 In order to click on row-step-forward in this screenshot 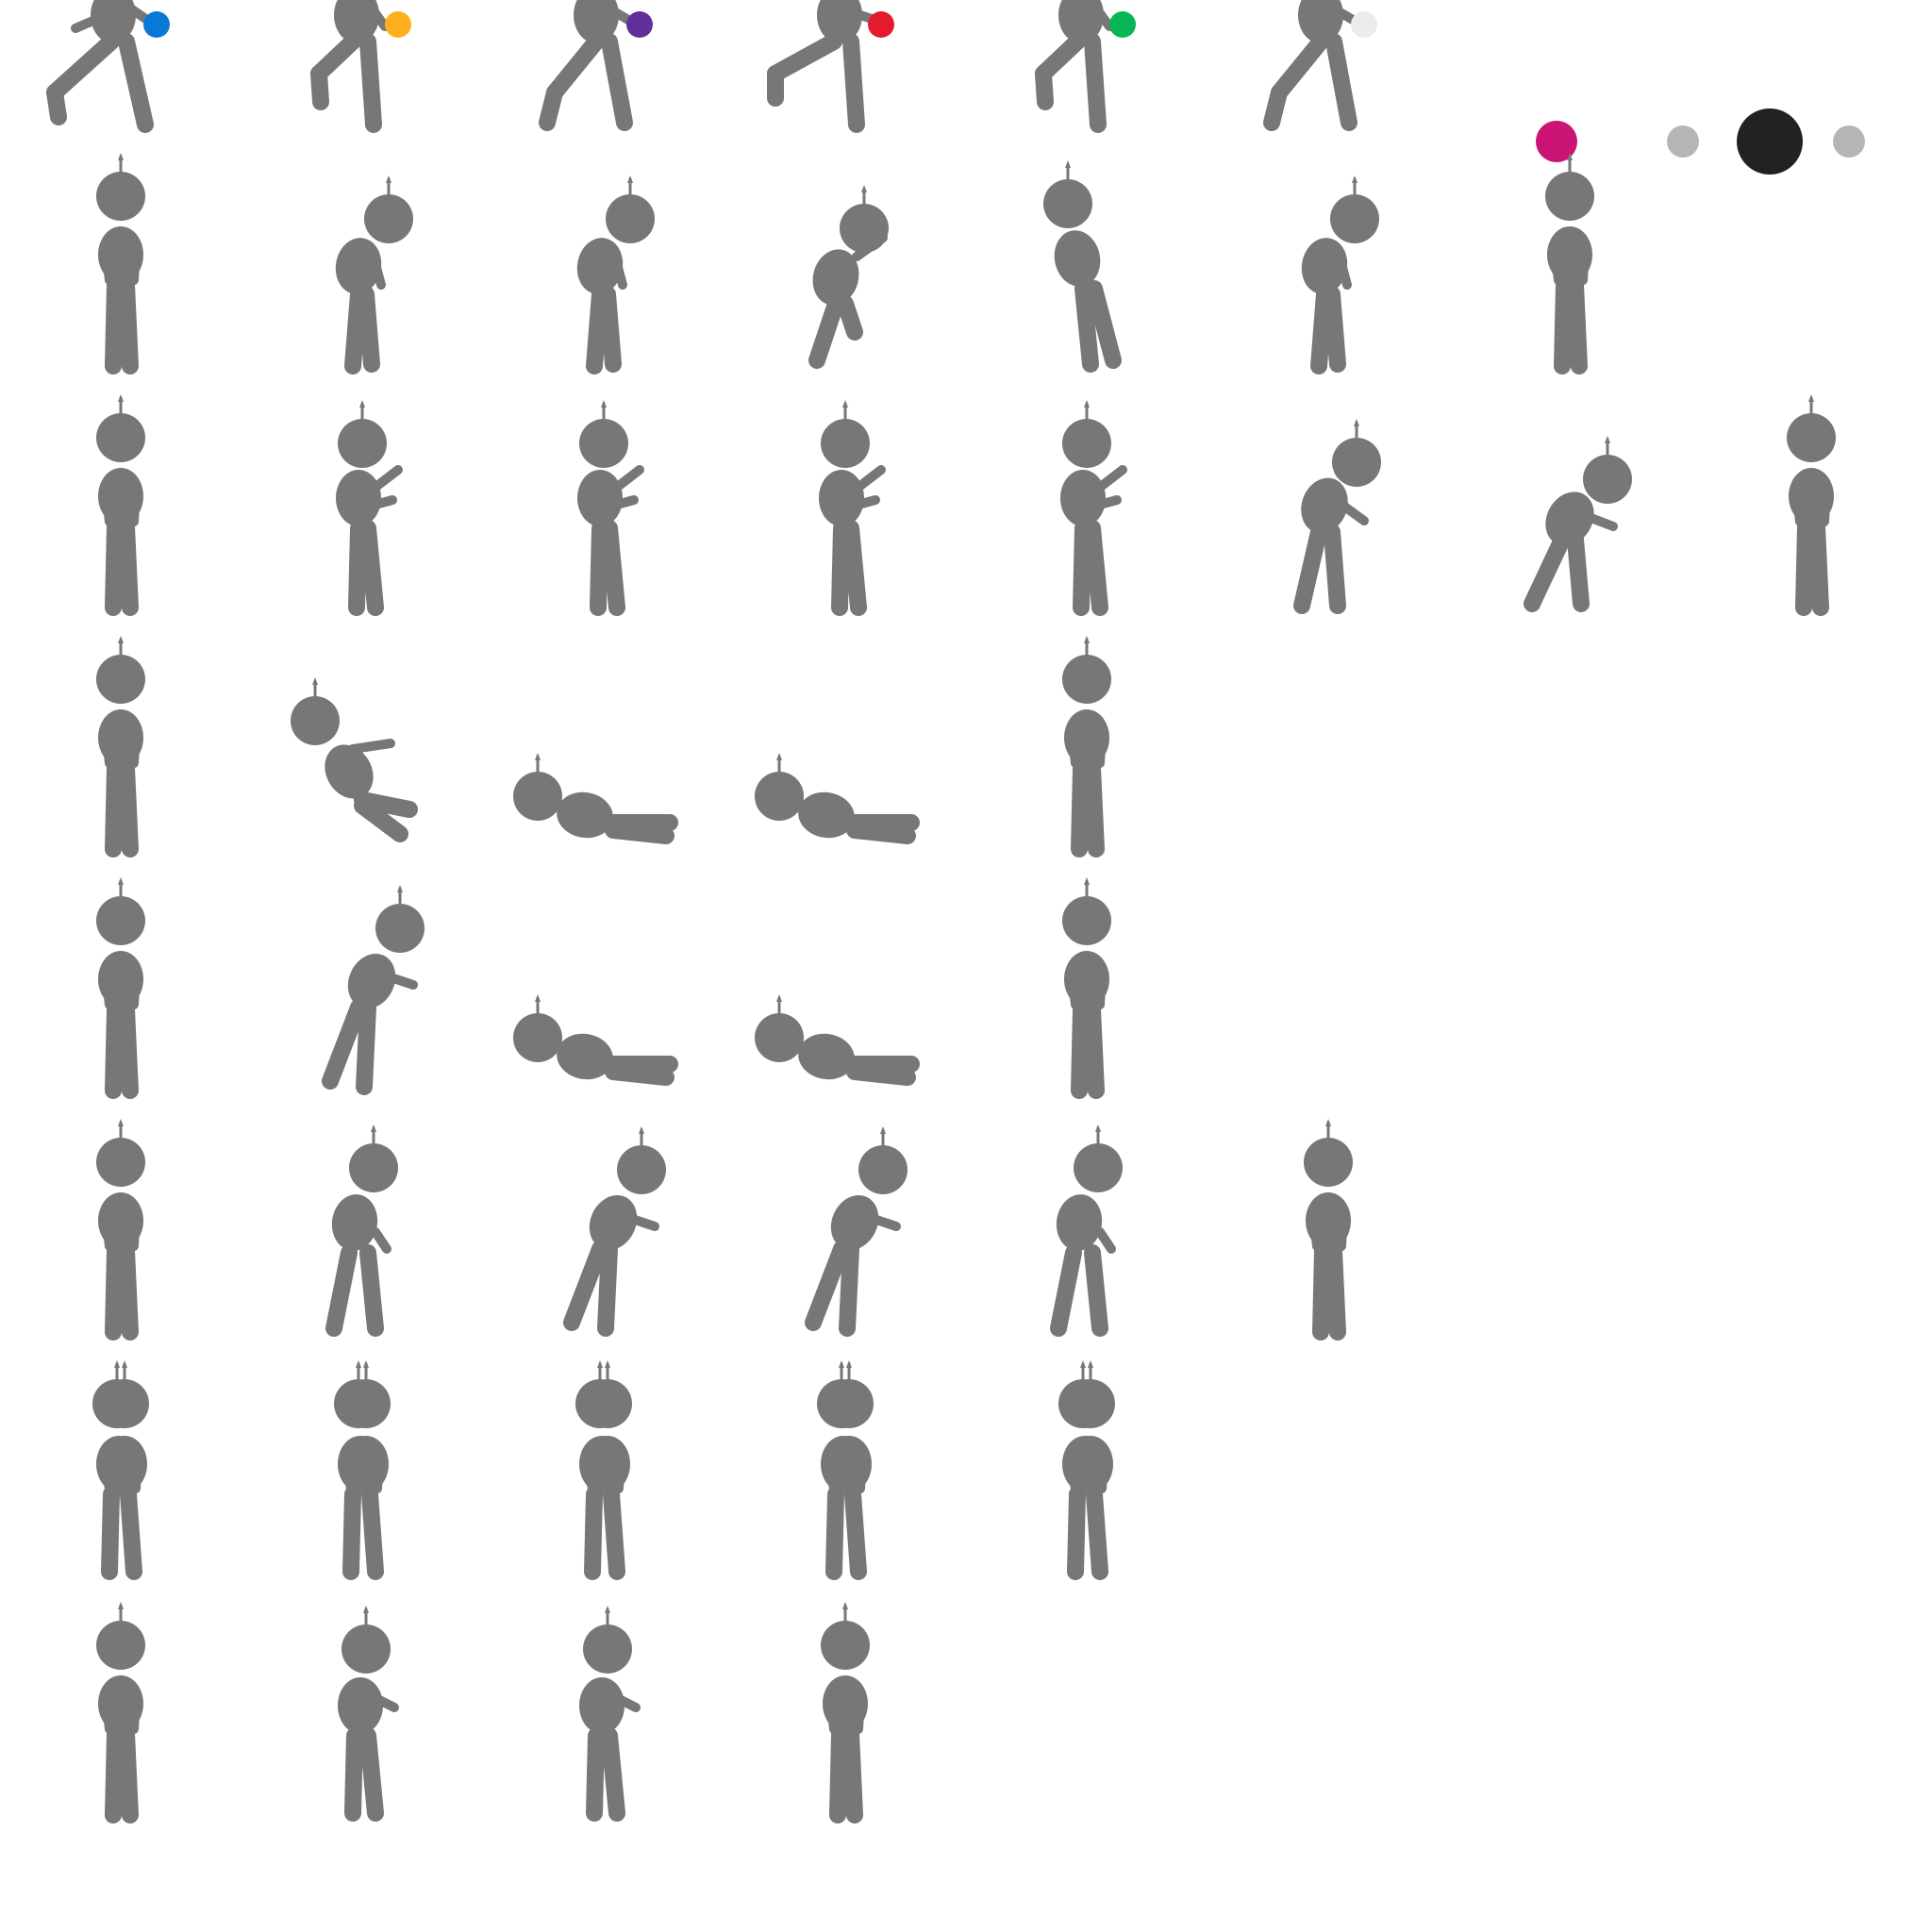, I will do `click(724, 1230)`.